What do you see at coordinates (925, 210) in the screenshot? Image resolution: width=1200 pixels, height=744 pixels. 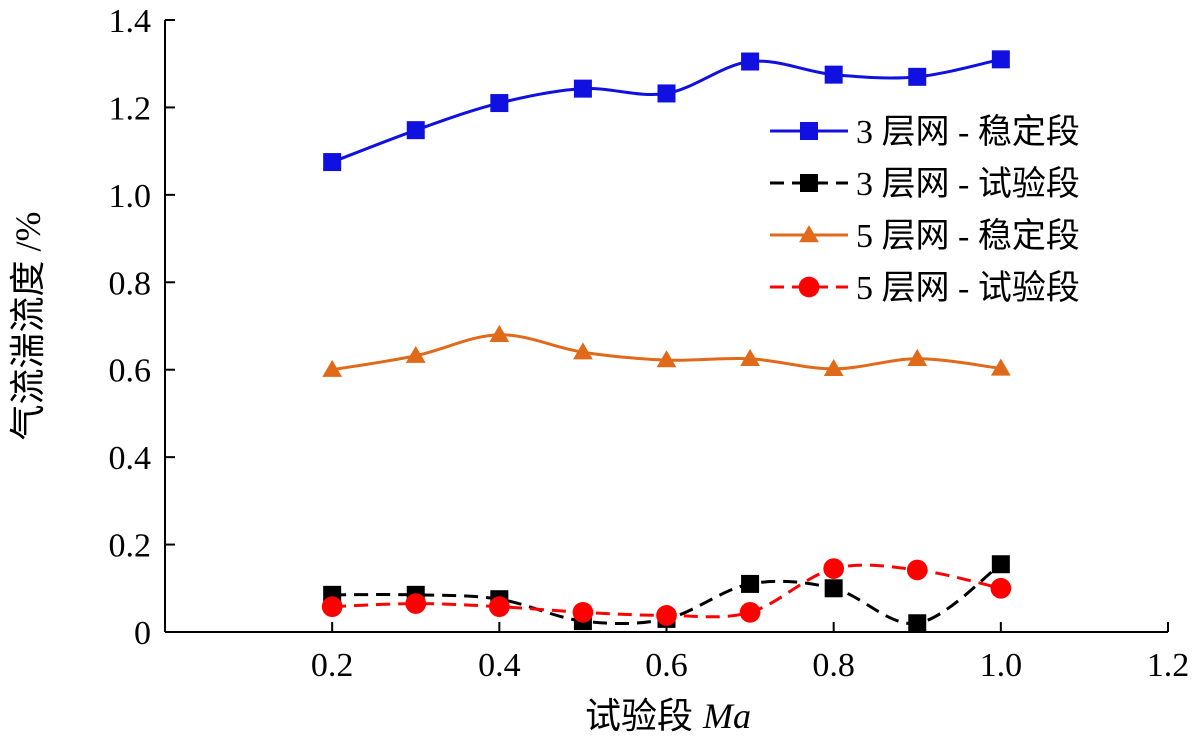 I see `legend: 3 层网 - 稳定段 3 层网 - 试验段 5 层网 - 稳定段 5 层网 - 试验段` at bounding box center [925, 210].